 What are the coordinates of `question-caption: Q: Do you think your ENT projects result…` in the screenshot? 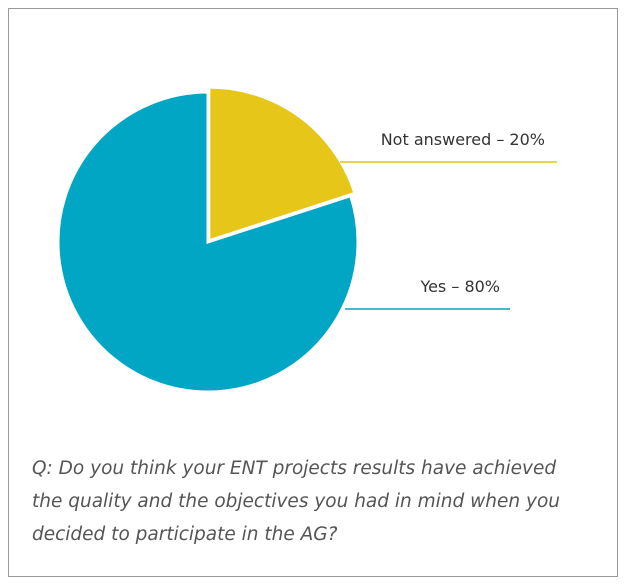 It's located at (294, 468).